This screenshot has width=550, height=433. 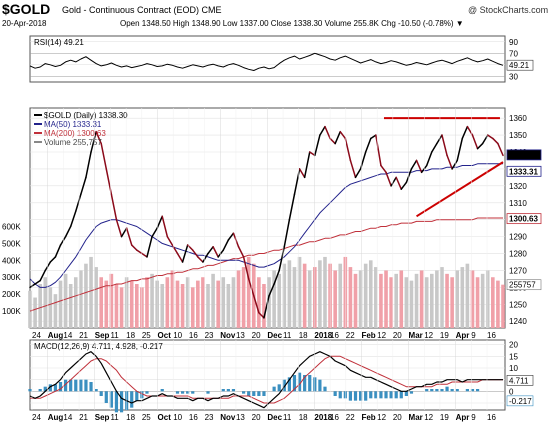 What do you see at coordinates (518, 321) in the screenshot?
I see `price-tick-label: 1240` at bounding box center [518, 321].